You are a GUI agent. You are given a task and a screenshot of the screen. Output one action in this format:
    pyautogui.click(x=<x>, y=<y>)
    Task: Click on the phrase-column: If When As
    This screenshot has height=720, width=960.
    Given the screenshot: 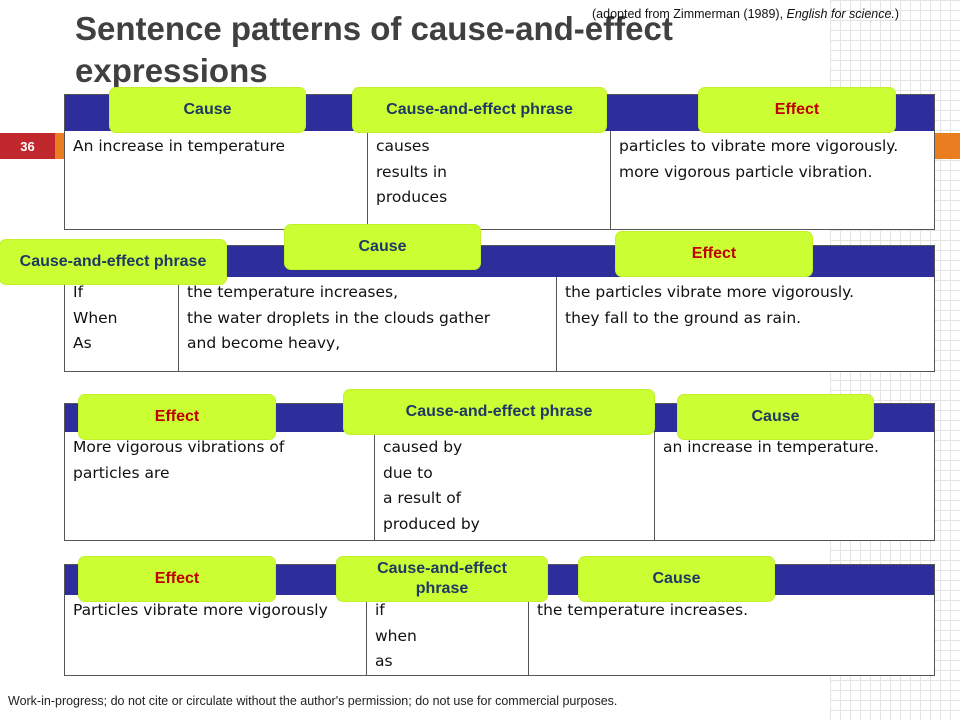 What is the action you would take?
    pyautogui.click(x=121, y=324)
    